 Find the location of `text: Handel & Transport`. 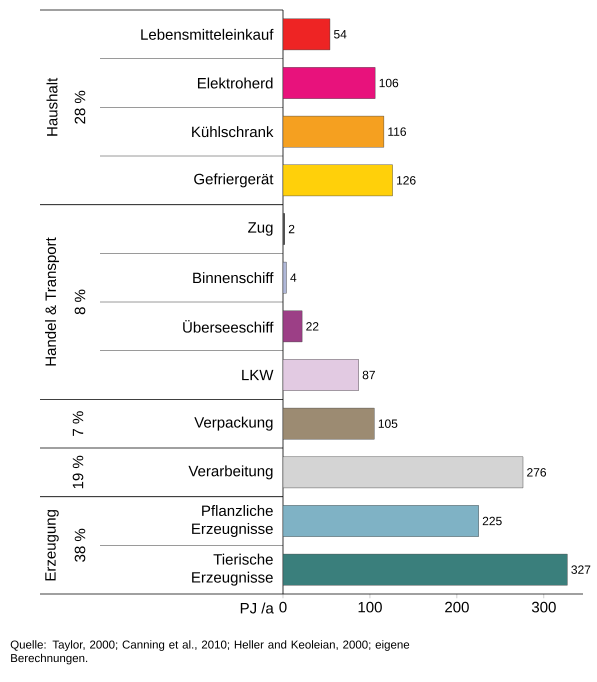

text: Handel & Transport is located at coordinates (52, 301).